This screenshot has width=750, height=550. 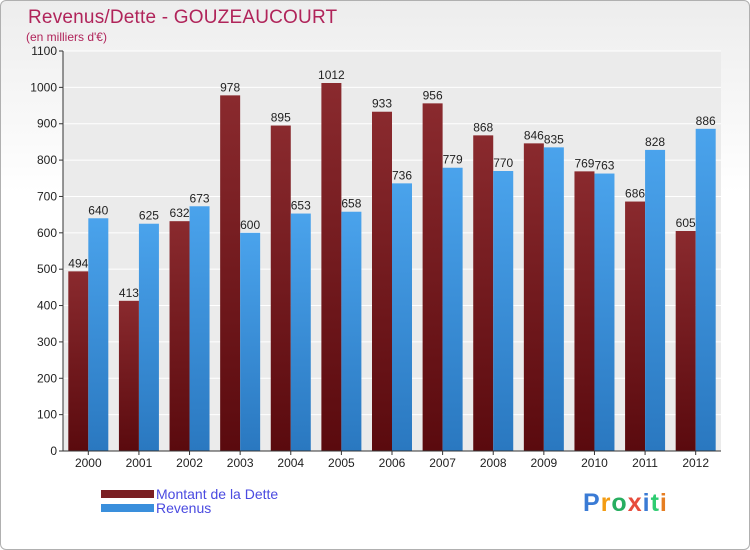 What do you see at coordinates (604, 166) in the screenshot?
I see `data-label: 763` at bounding box center [604, 166].